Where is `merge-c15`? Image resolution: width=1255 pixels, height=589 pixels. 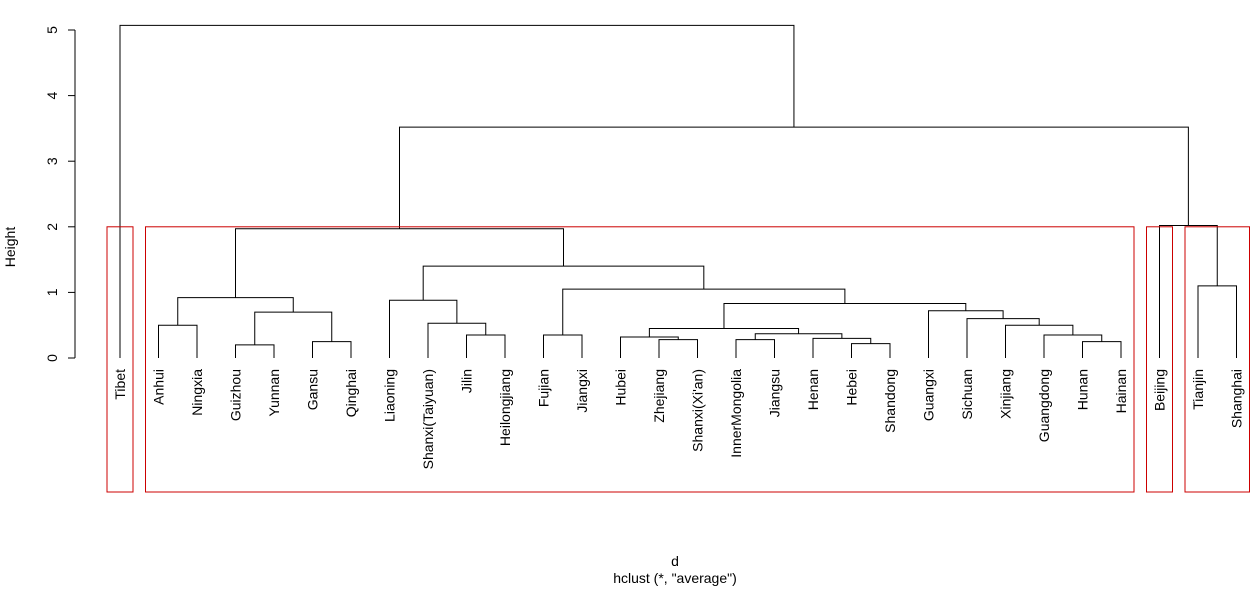 merge-c15 is located at coordinates (1039, 341).